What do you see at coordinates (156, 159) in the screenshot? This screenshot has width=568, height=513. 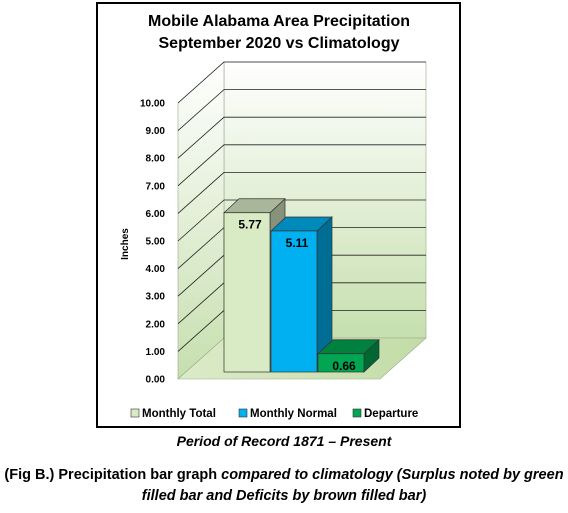 I see `y-tick-label: 8.00` at bounding box center [156, 159].